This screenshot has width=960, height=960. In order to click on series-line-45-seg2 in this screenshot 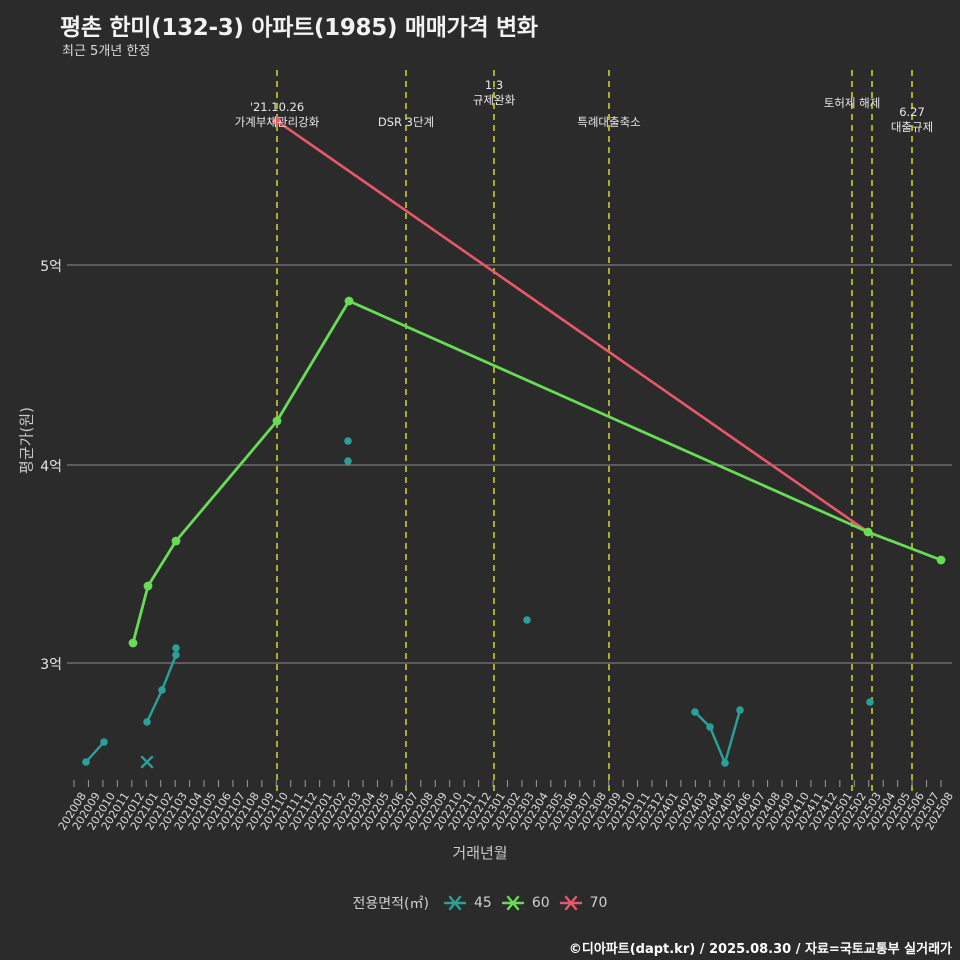, I will do `click(717, 736)`.